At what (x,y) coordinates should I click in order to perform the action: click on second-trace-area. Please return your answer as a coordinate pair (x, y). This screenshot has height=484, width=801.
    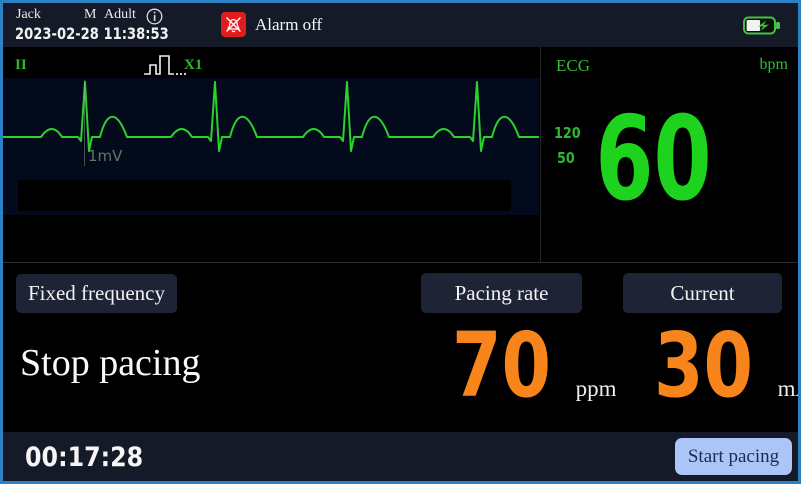
    Looking at the image, I should click on (264, 195).